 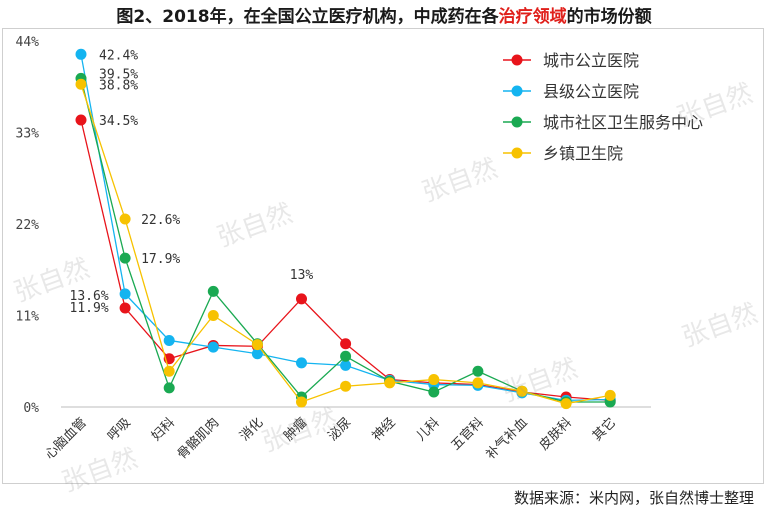 I want to click on y-tick-label: 11%, so click(x=28, y=317).